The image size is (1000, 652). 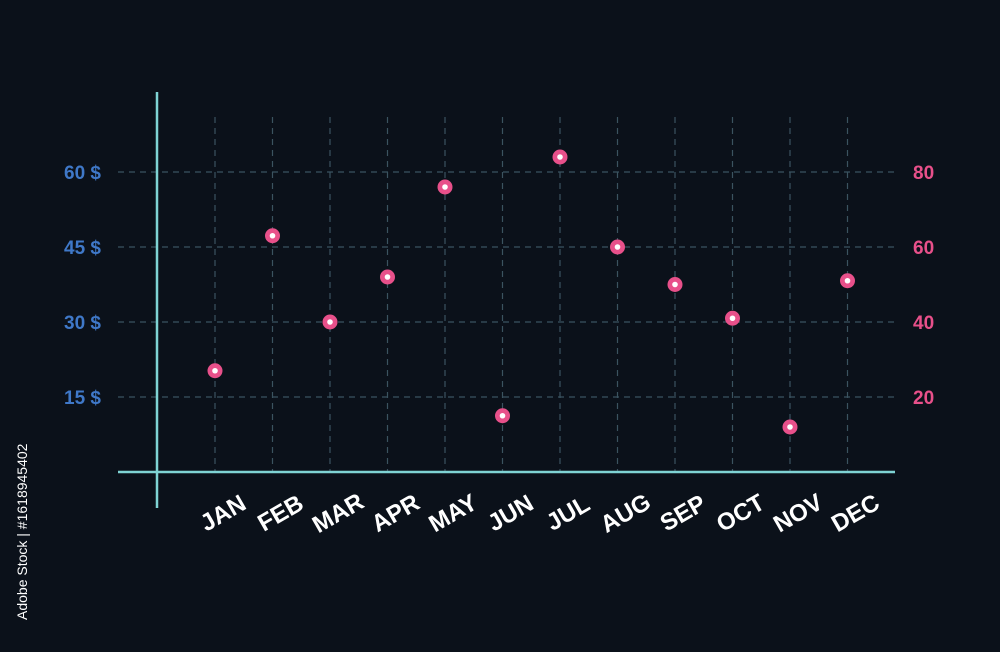 I want to click on x-category-label: OCT, so click(x=741, y=513).